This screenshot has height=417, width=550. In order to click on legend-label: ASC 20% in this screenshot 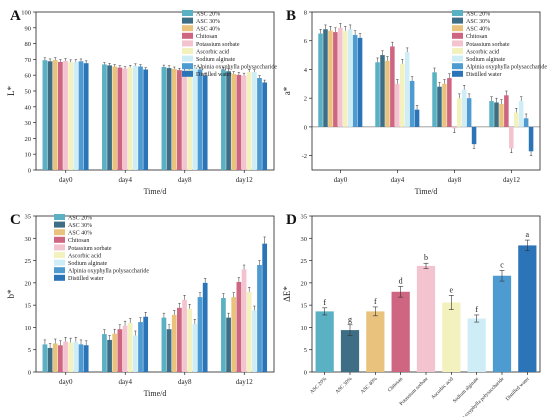, I will do `click(80, 218)`.